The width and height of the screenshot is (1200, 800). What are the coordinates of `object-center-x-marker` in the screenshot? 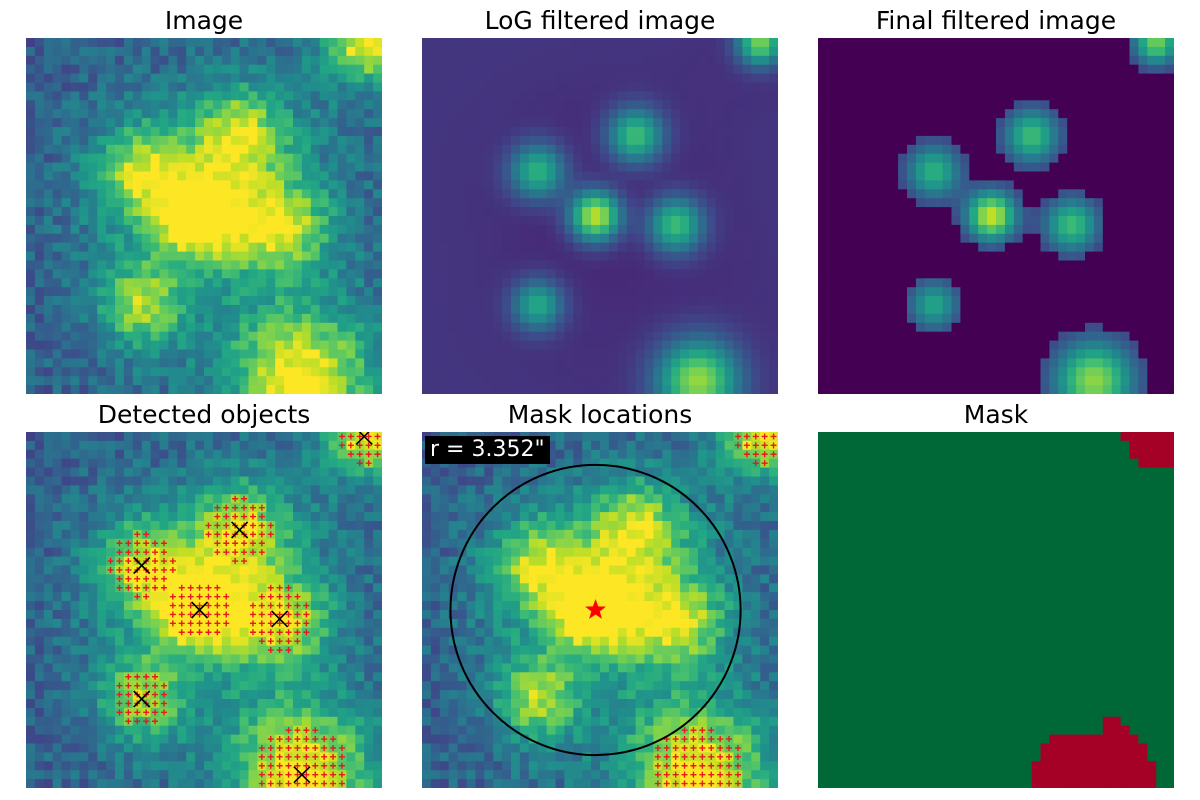 It's located at (199, 610).